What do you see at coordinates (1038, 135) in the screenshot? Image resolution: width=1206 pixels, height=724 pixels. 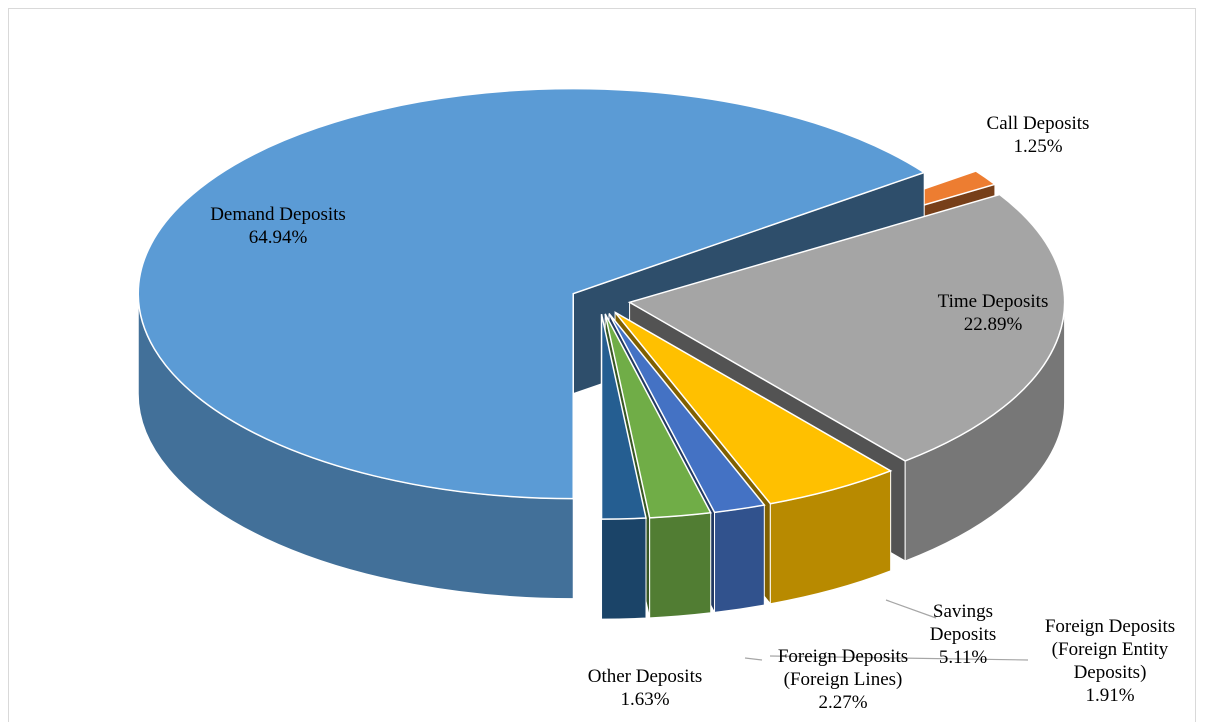 I see `data-label: Call Deposits 1.25%` at bounding box center [1038, 135].